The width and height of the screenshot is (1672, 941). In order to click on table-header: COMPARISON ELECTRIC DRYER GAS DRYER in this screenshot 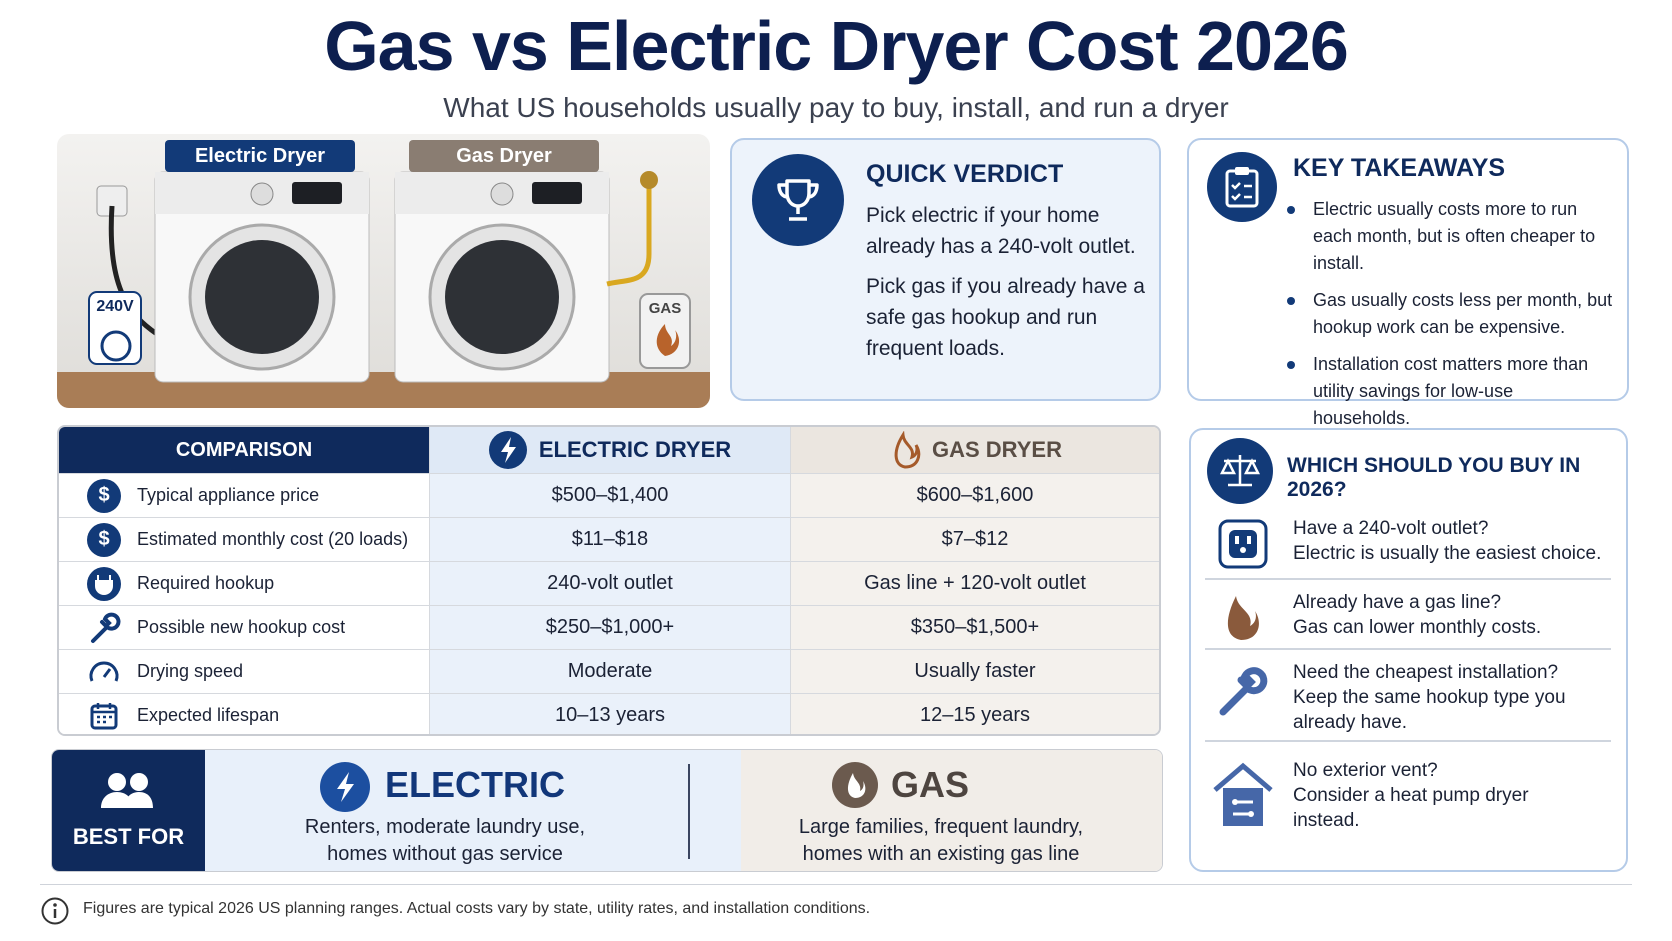, I will do `click(609, 450)`.